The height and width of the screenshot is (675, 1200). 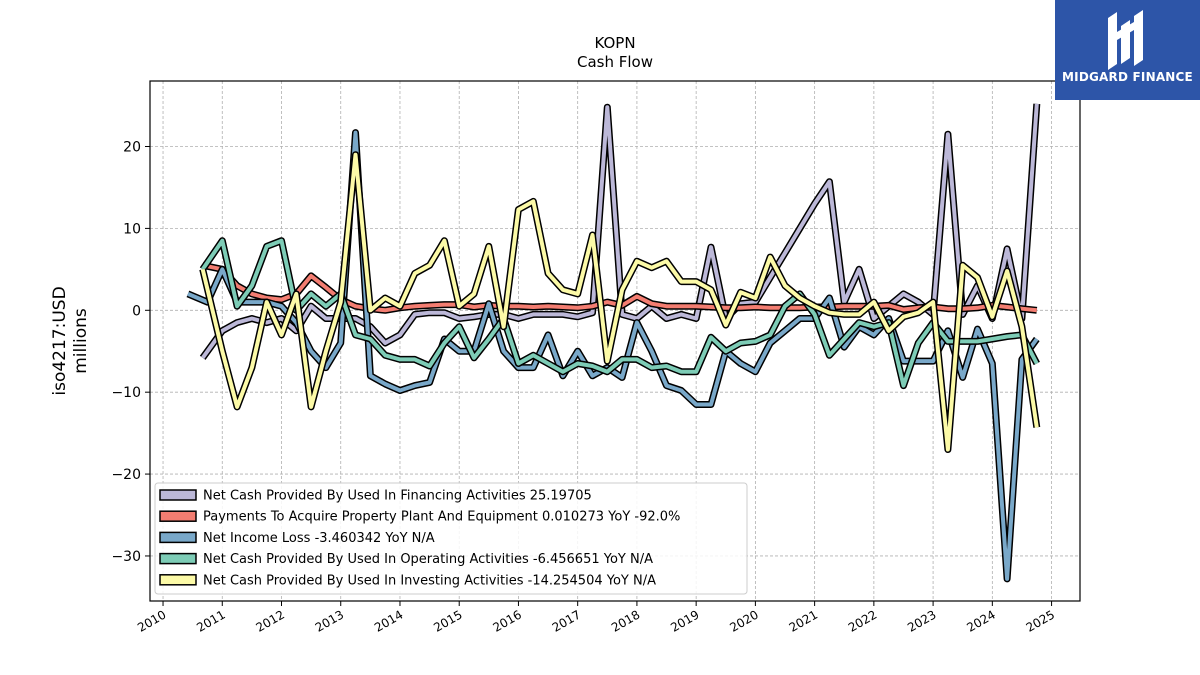 I want to click on x-tick-label: 2022, so click(x=862, y=620).